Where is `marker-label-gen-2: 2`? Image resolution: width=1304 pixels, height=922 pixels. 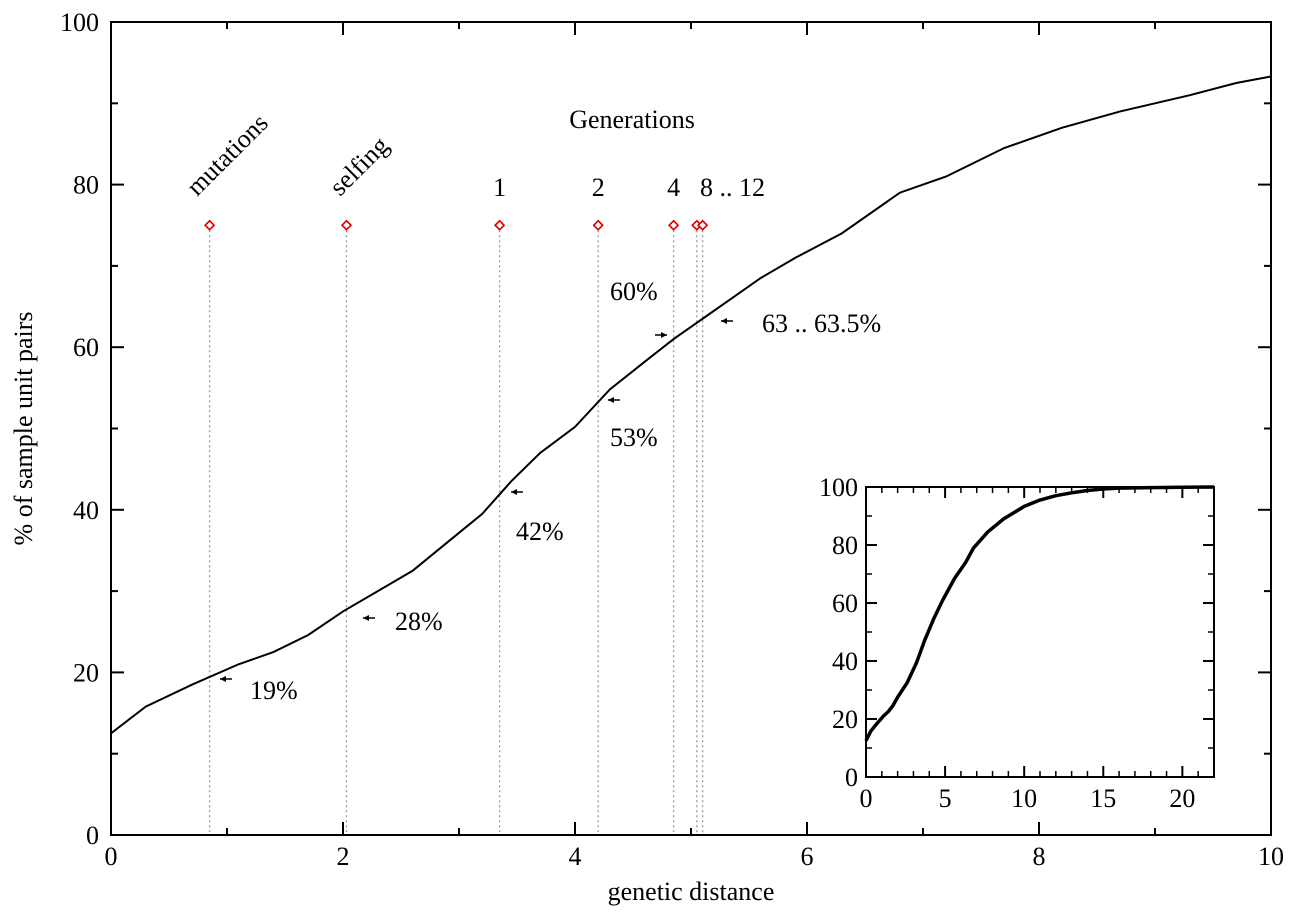 marker-label-gen-2: 2 is located at coordinates (598, 187).